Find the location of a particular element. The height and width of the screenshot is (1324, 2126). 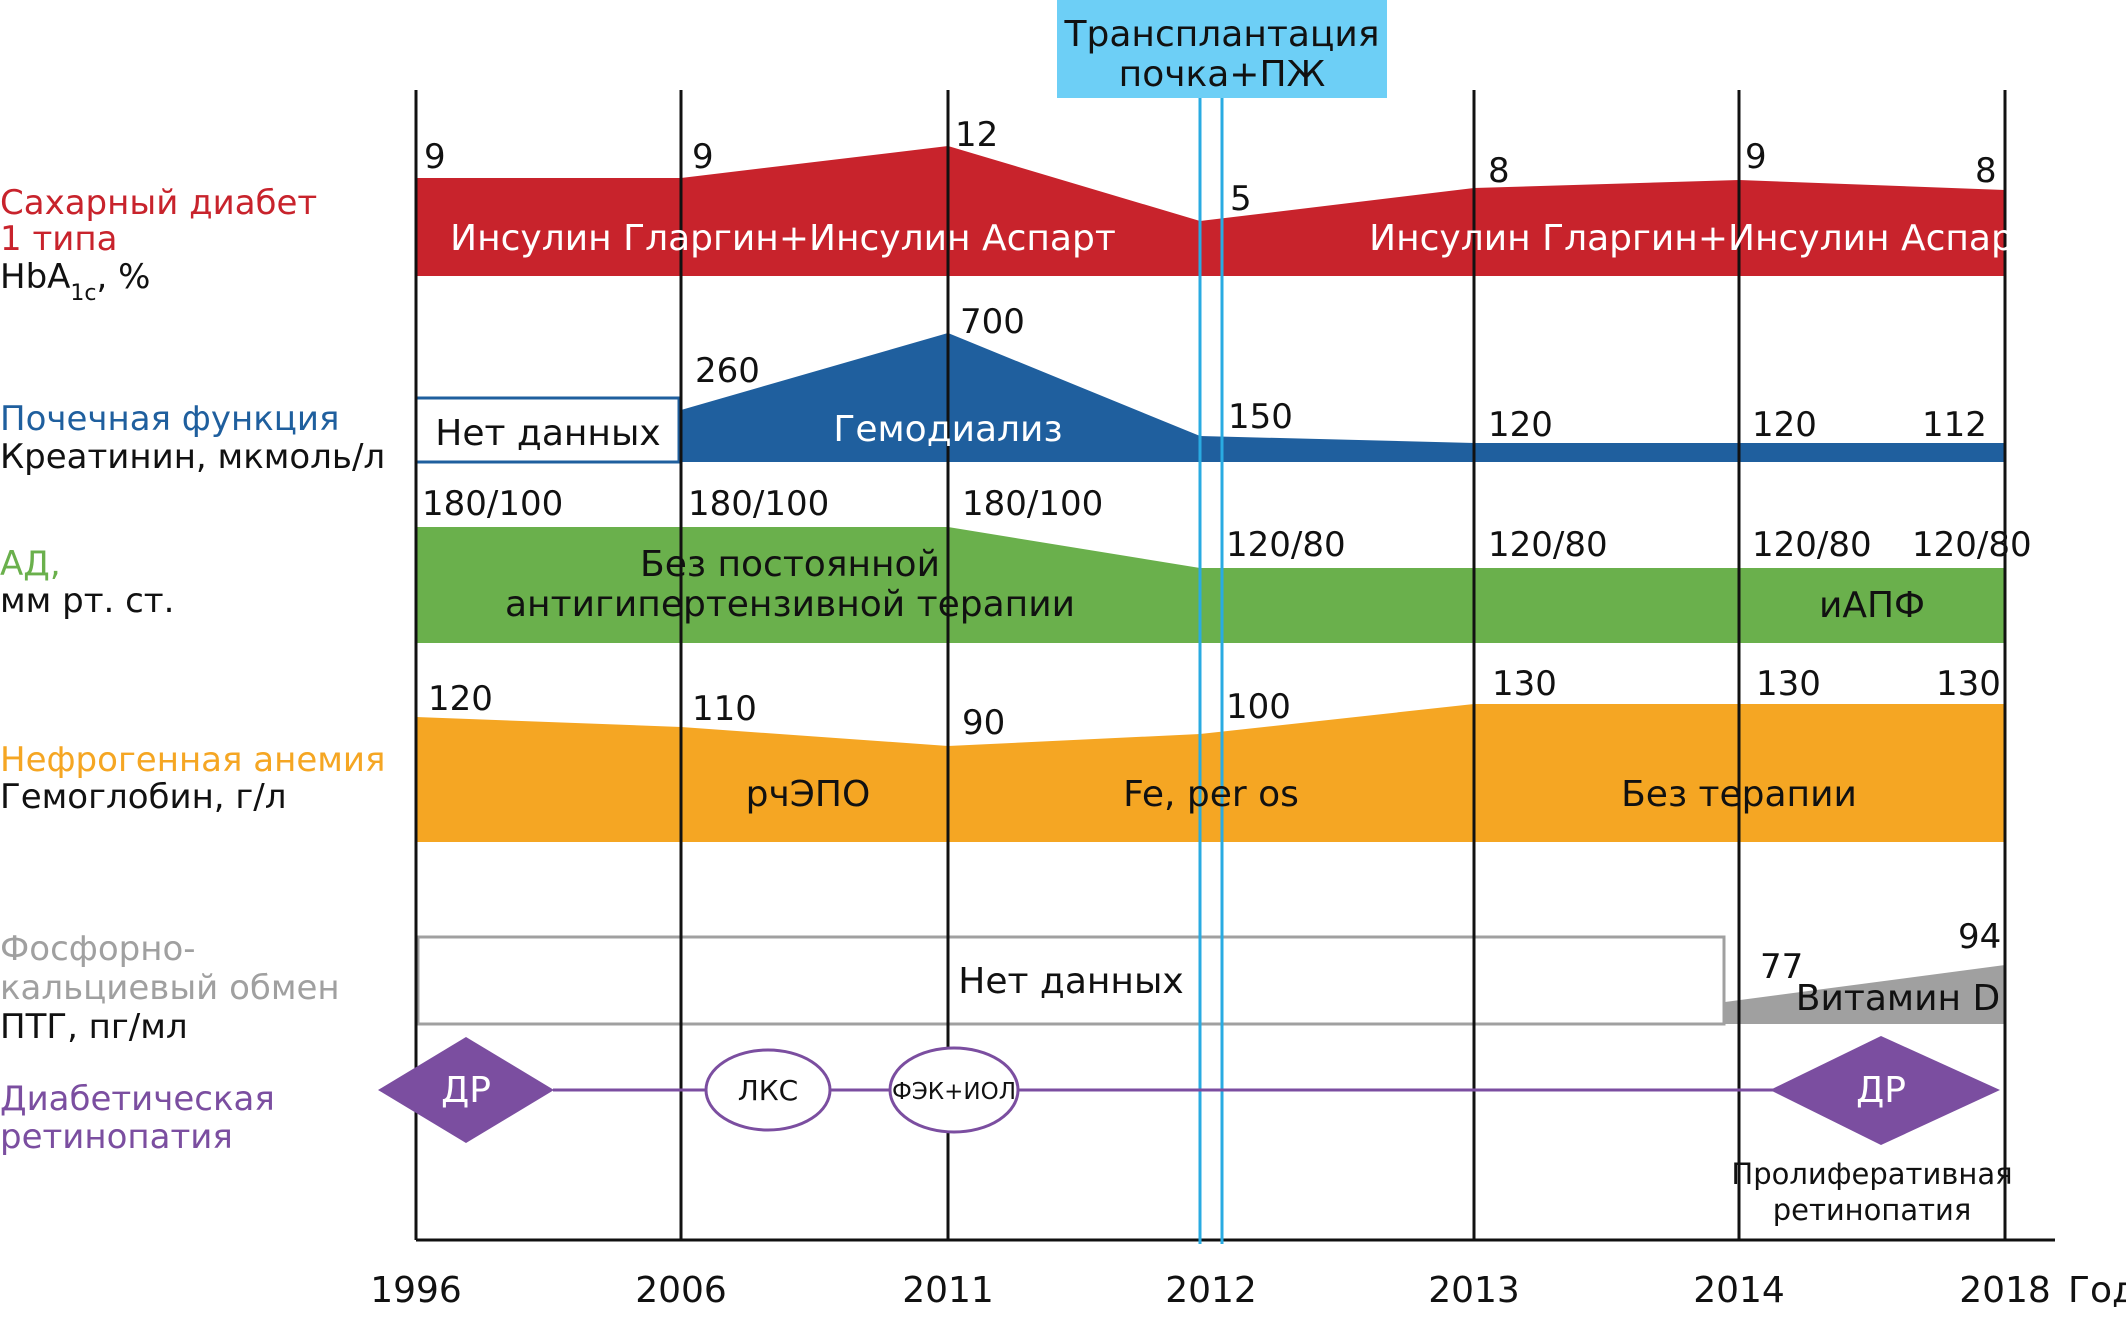

phosphate-label-line3: ПТГ, пг/мл is located at coordinates (94, 1027).